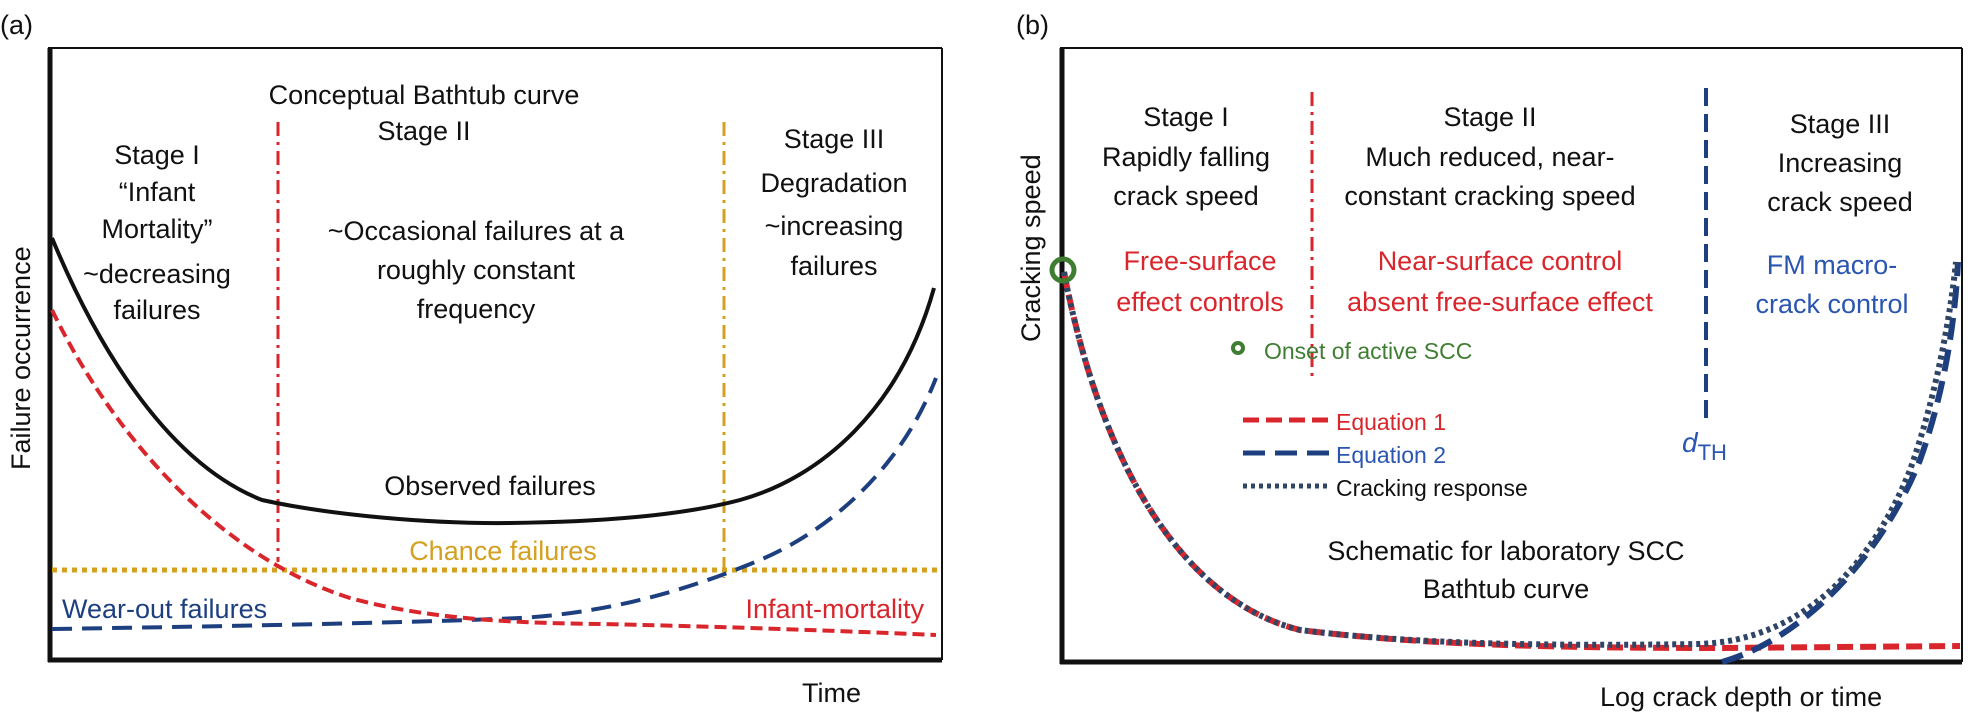 Image resolution: width=1971 pixels, height=713 pixels. I want to click on legend-onset-label: Onset of active SCC, so click(1368, 351).